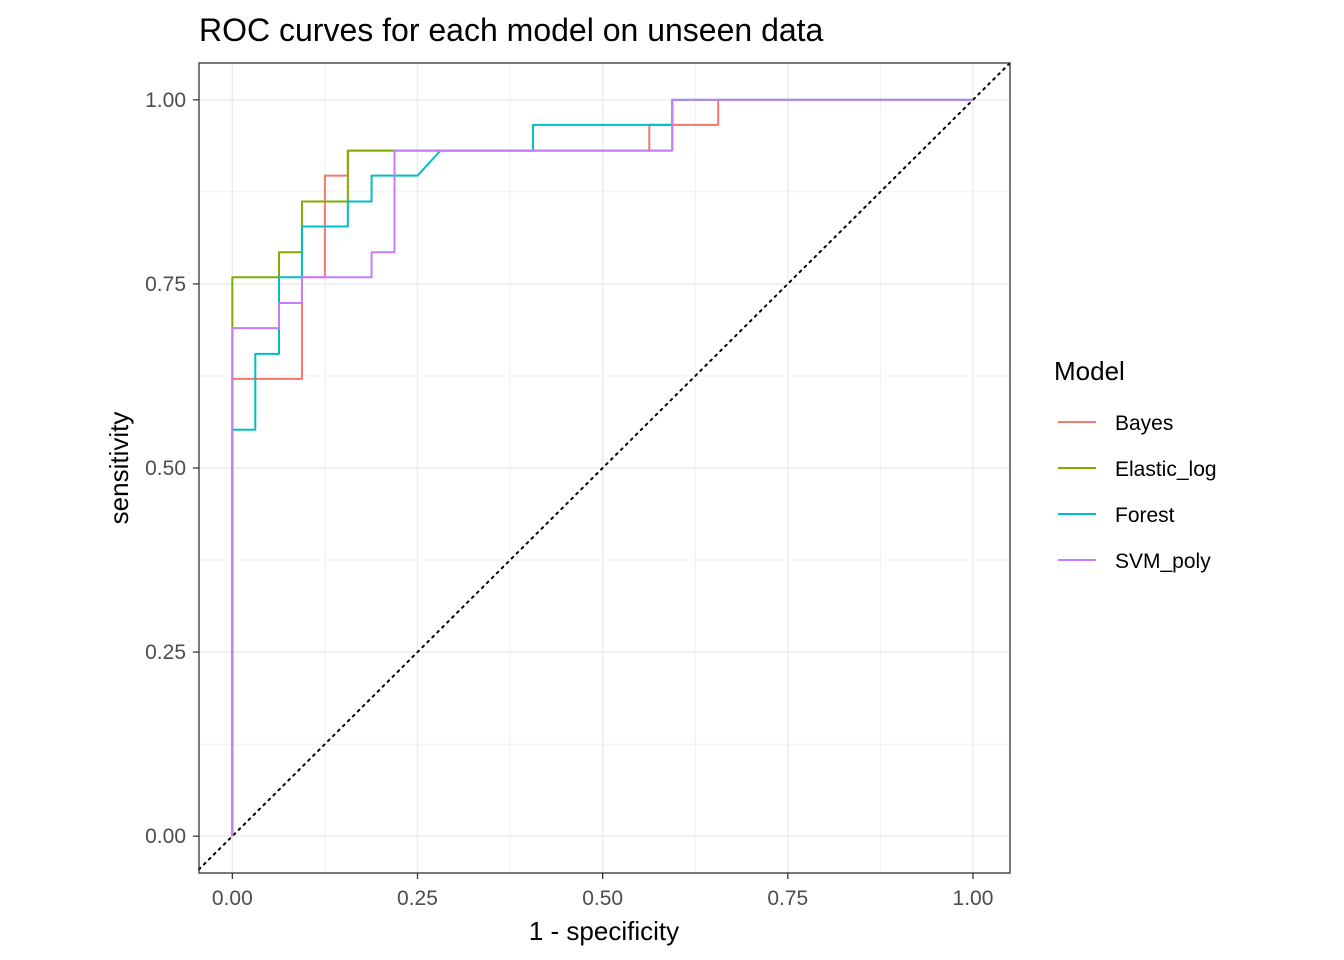  I want to click on y-axis-title: sensitivity, so click(119, 468).